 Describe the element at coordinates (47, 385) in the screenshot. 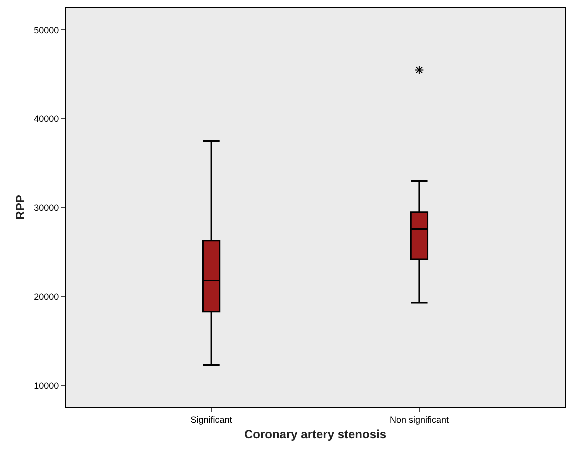

I see `y-tick-label: 10000` at that location.